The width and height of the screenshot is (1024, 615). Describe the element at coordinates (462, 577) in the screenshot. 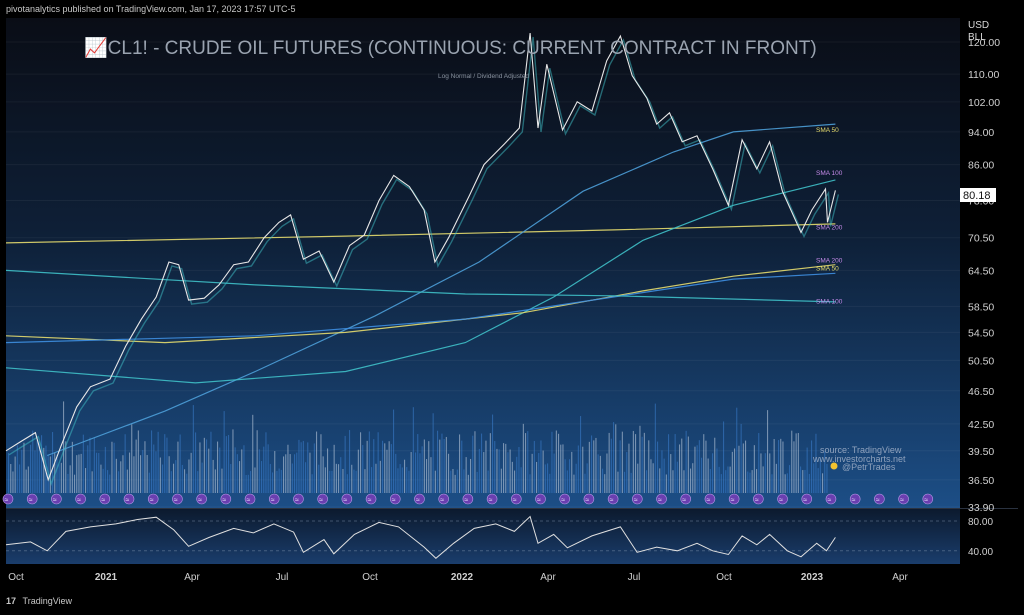

I see `x-tick-label: 2022` at that location.